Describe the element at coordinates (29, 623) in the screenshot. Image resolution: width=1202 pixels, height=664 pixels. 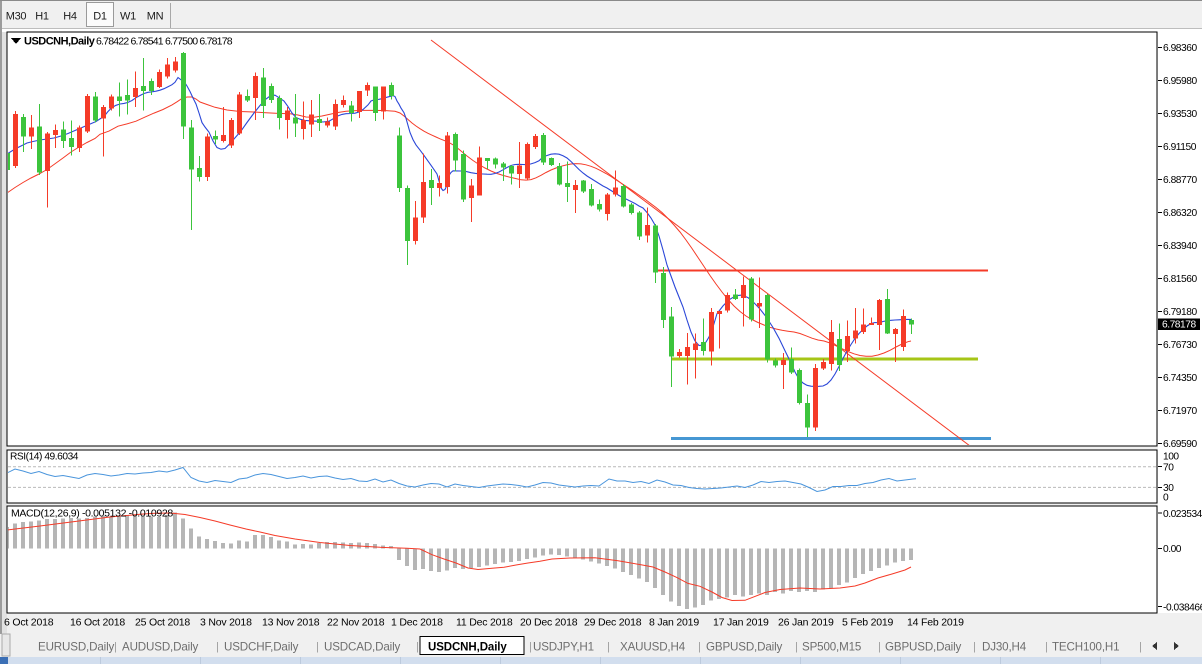
I see `svg-text: 6 Oct 2018` at that location.